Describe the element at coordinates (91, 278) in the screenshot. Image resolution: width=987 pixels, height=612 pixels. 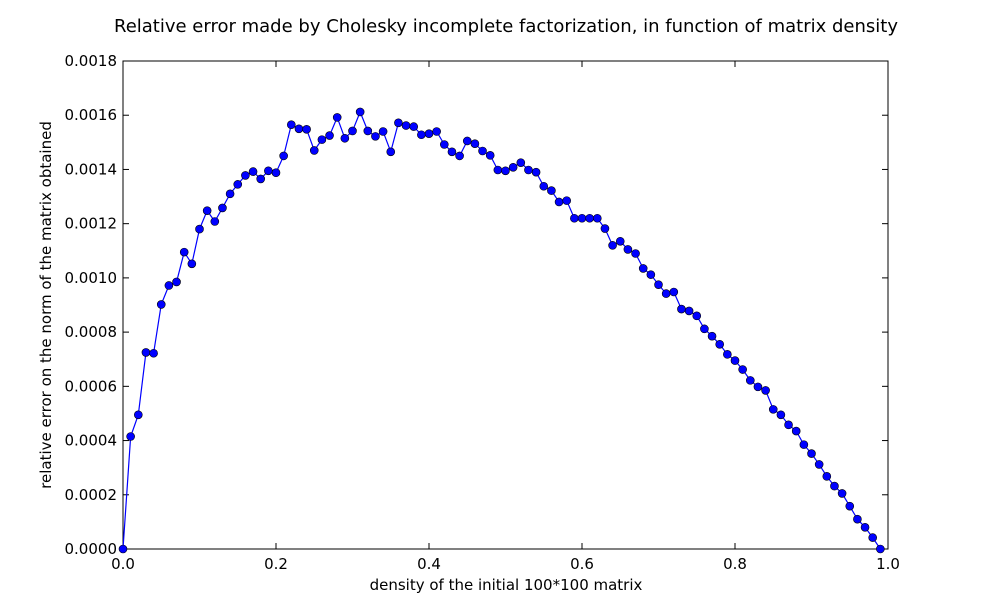
I see `y-tick-label: 0.0010` at that location.